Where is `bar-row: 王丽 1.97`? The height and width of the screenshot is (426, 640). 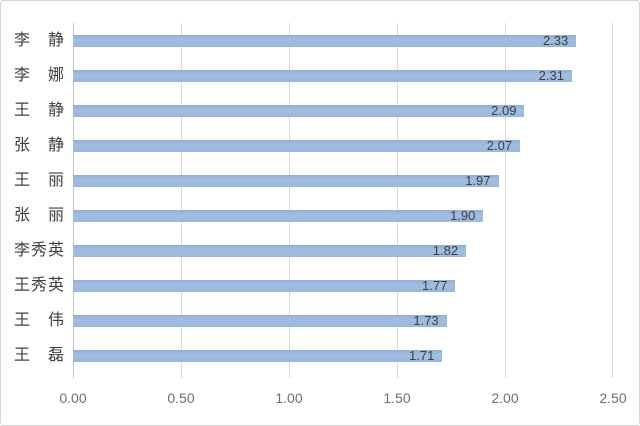
bar-row: 王丽 1.97 is located at coordinates (313, 180).